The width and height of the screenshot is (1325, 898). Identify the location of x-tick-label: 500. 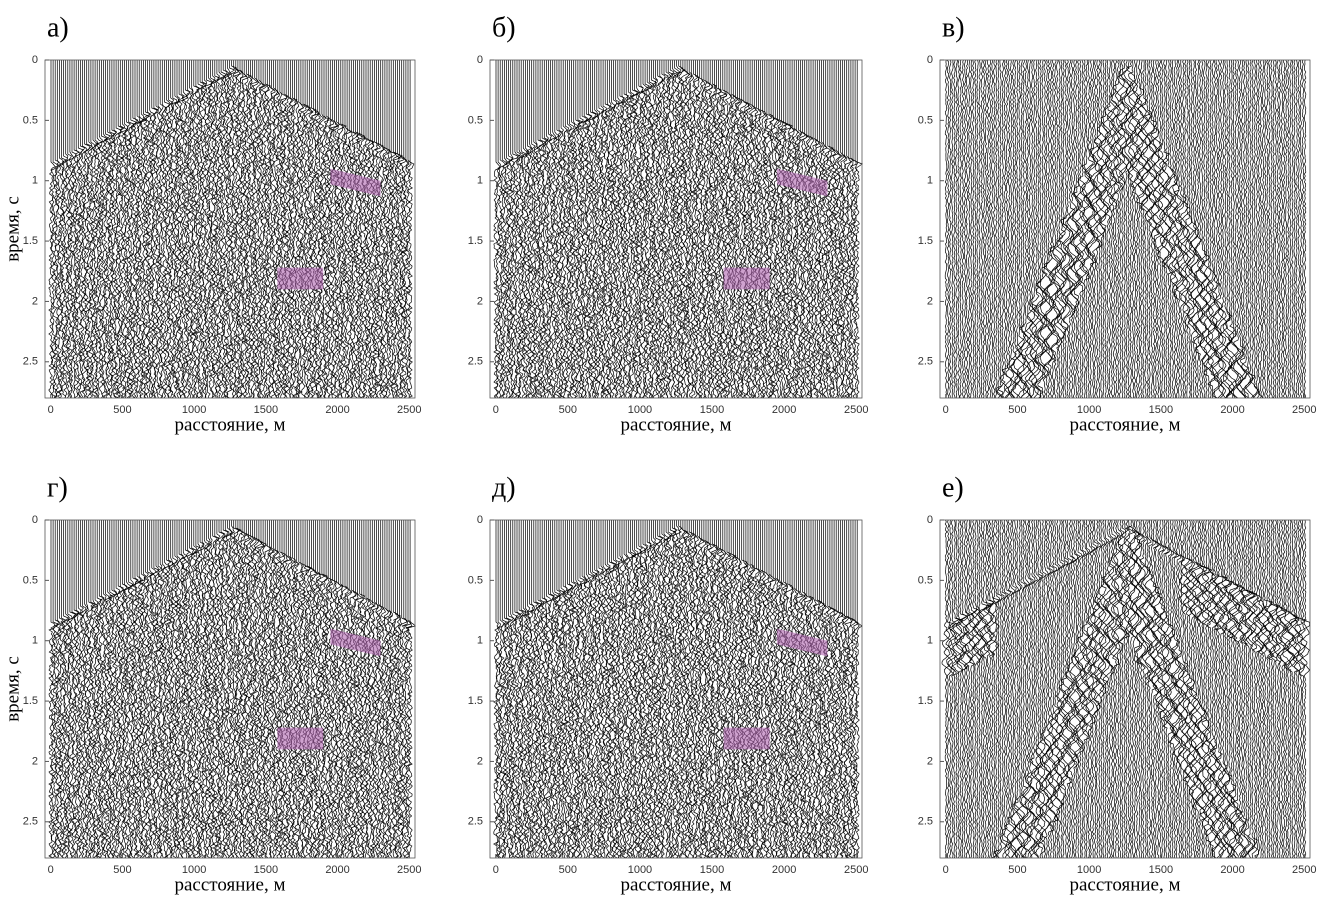
(122, 410).